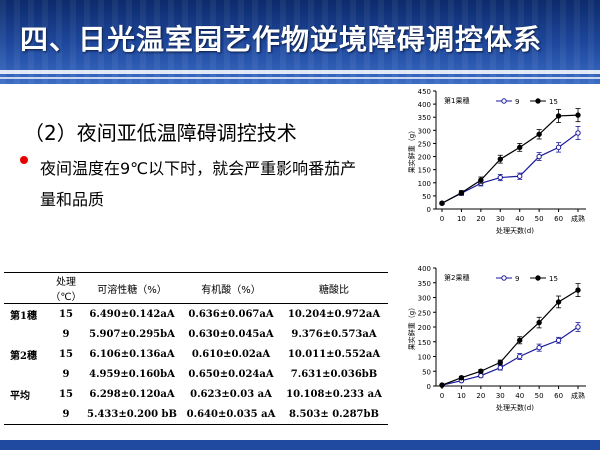  Describe the element at coordinates (132, 414) in the screenshot. I see `table-cell-sugar: 5.433±0.200 bB` at that location.